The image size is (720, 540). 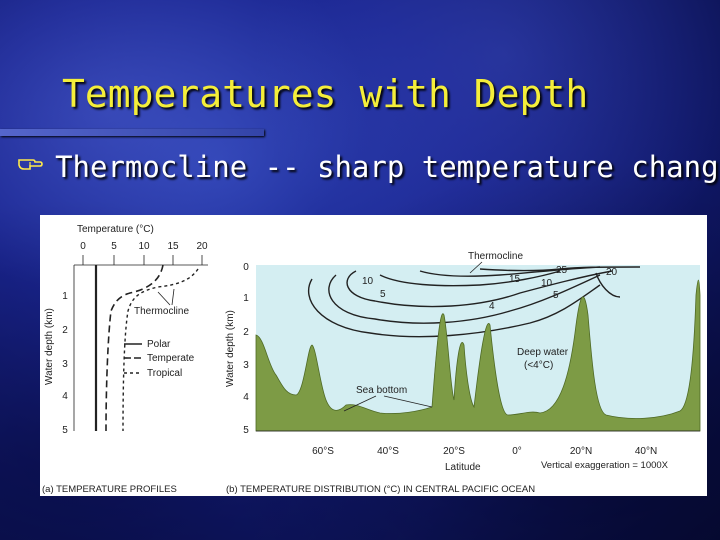 What do you see at coordinates (109, 489) in the screenshot?
I see `caption-a: (a) TEMPERATURE PROFILES` at bounding box center [109, 489].